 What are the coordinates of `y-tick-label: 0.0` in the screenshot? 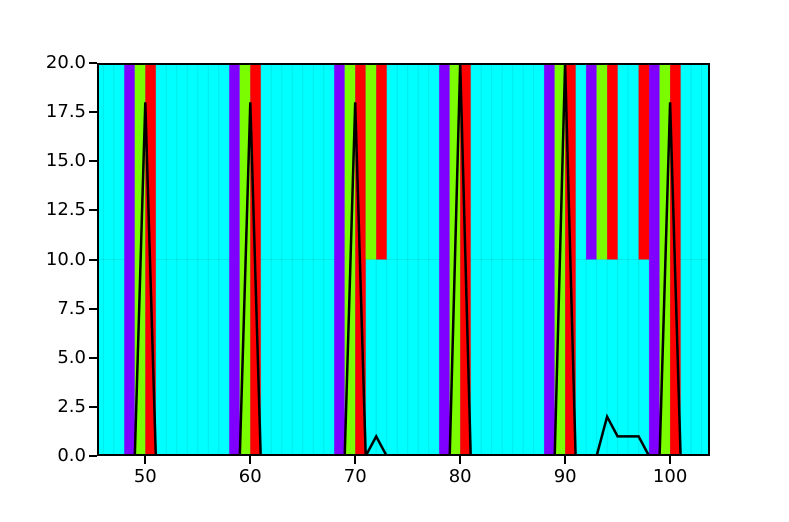 It's located at (71, 455).